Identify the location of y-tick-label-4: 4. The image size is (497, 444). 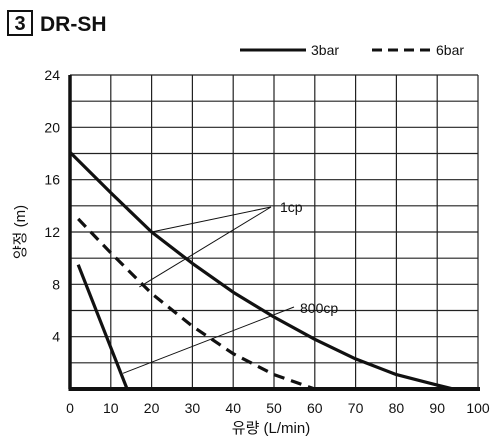
(56, 337).